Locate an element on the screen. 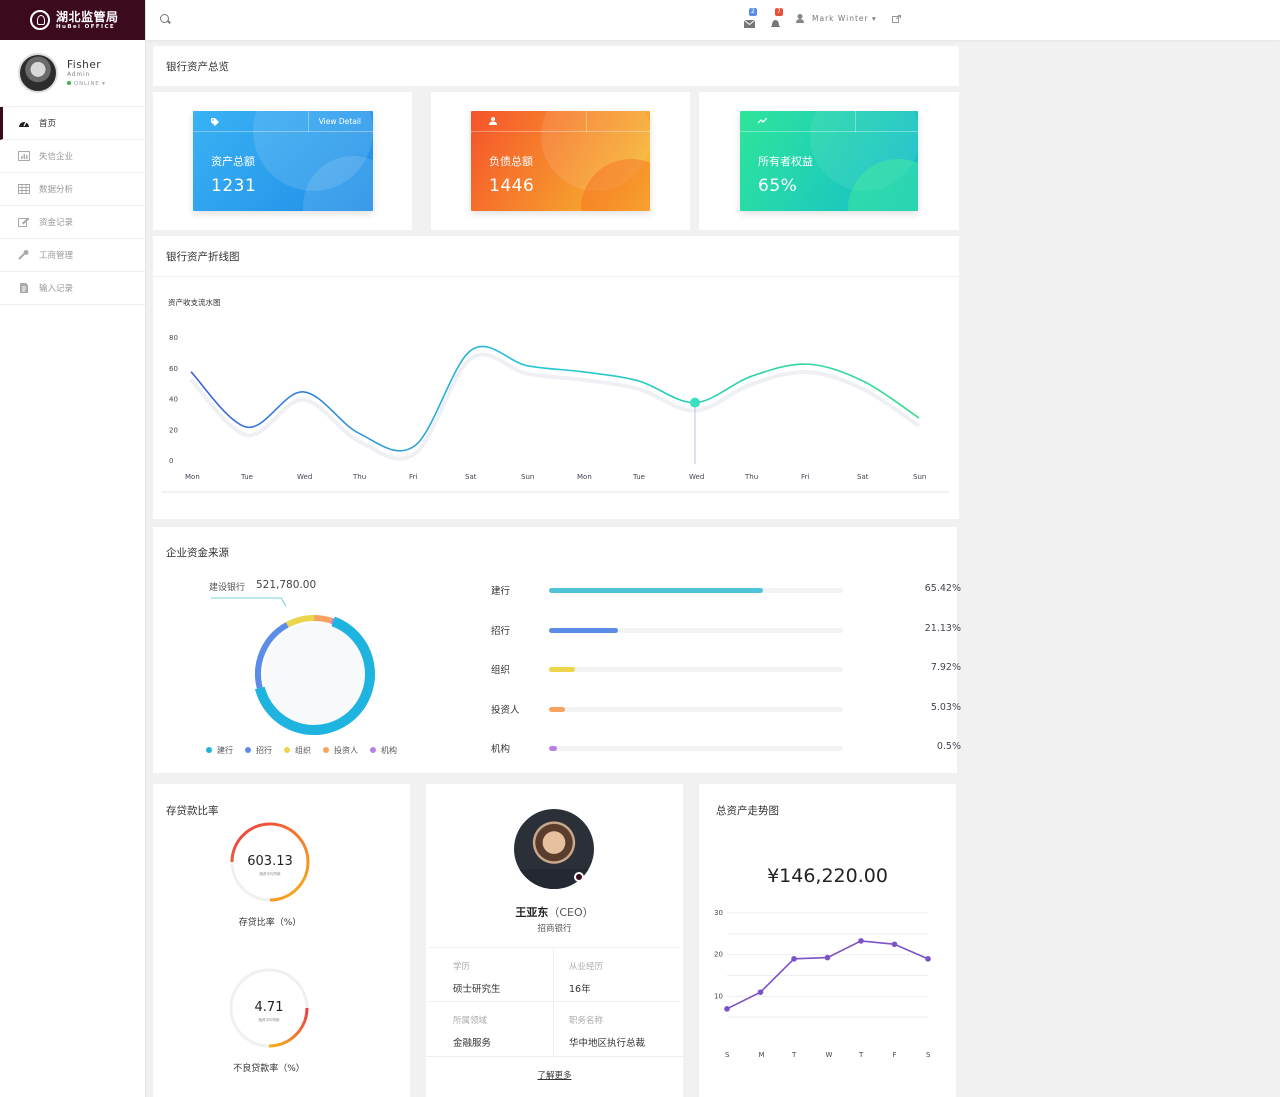 The image size is (1280, 1097). info-cell: 从业经历 16年 is located at coordinates (617, 974).